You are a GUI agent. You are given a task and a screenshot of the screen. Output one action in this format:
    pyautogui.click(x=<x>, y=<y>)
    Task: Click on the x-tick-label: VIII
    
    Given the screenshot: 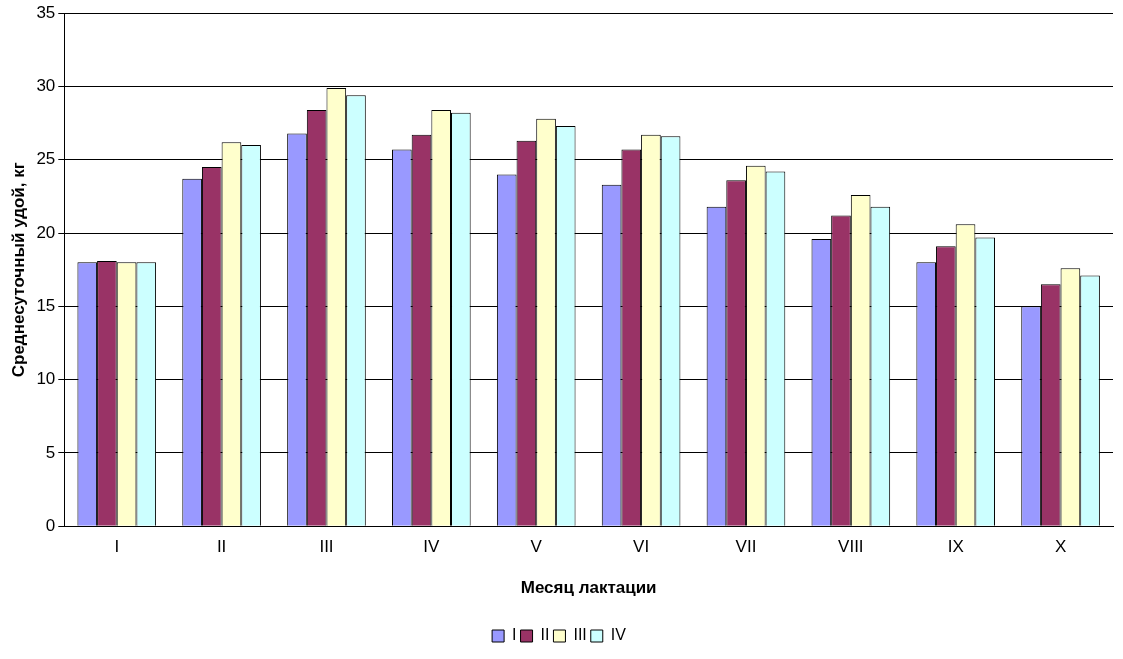 What is the action you would take?
    pyautogui.click(x=851, y=547)
    